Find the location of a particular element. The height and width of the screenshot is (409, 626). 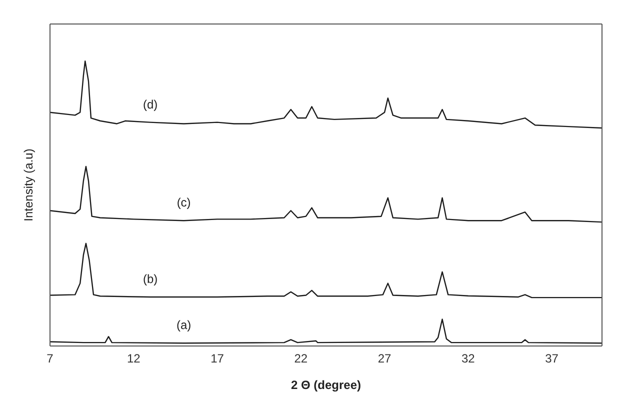

x-tick-label: 37 is located at coordinates (552, 359).